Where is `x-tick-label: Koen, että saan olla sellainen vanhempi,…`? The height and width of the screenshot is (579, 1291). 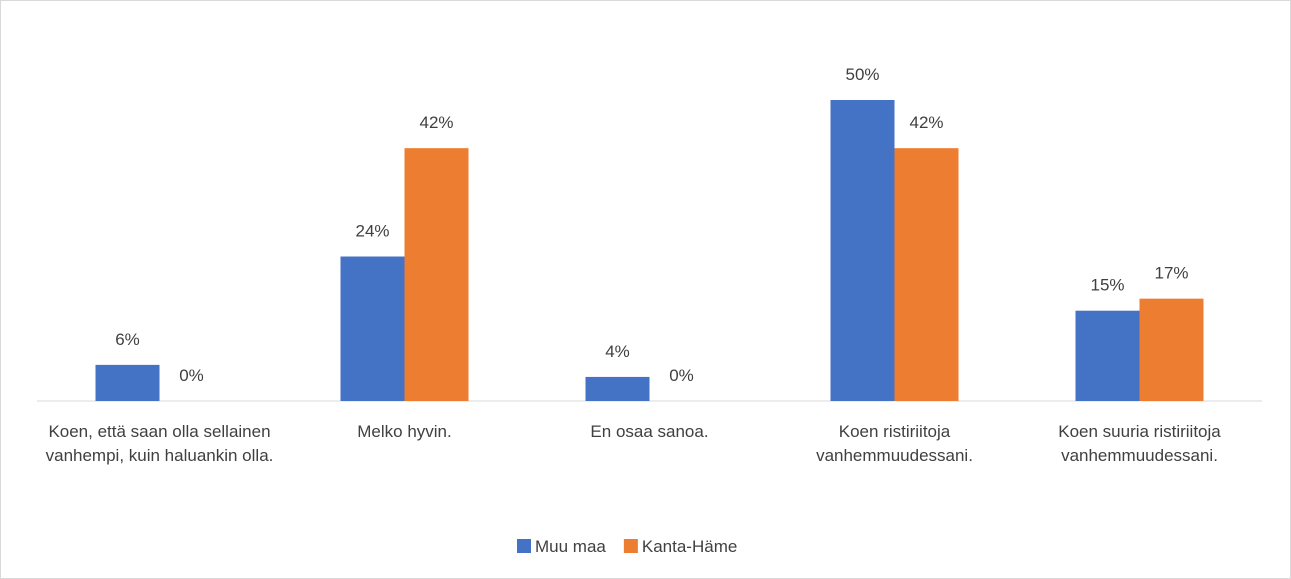
x-tick-label: Koen, että saan olla sellainen vanhempi,… is located at coordinates (159, 443).